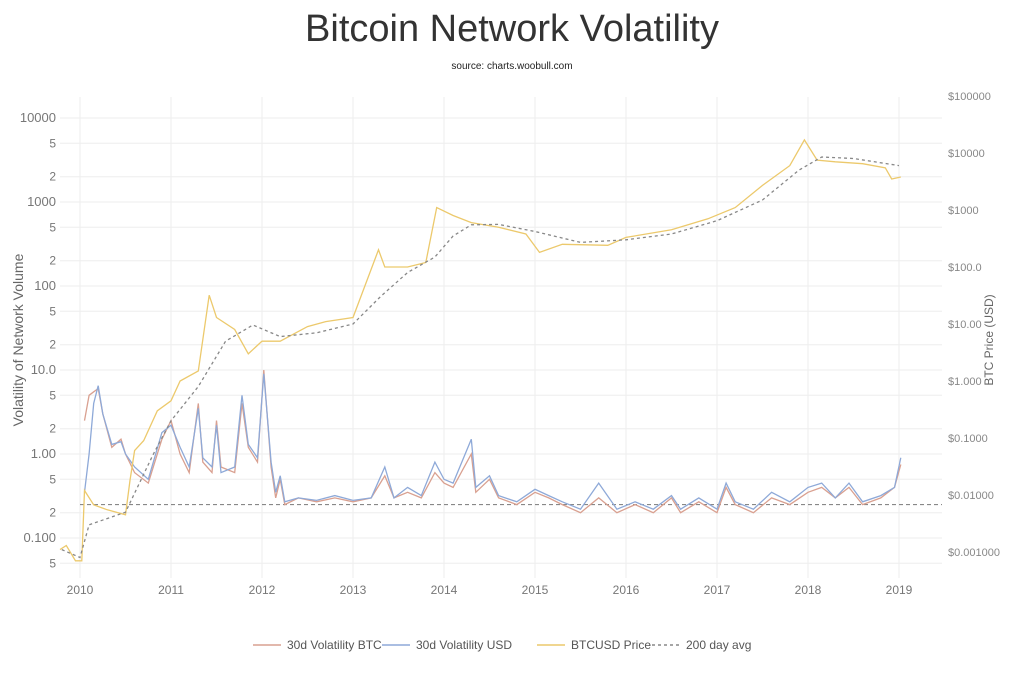 The height and width of the screenshot is (675, 1024). What do you see at coordinates (464, 645) in the screenshot?
I see `legend-item: 30d Volatility USD` at bounding box center [464, 645].